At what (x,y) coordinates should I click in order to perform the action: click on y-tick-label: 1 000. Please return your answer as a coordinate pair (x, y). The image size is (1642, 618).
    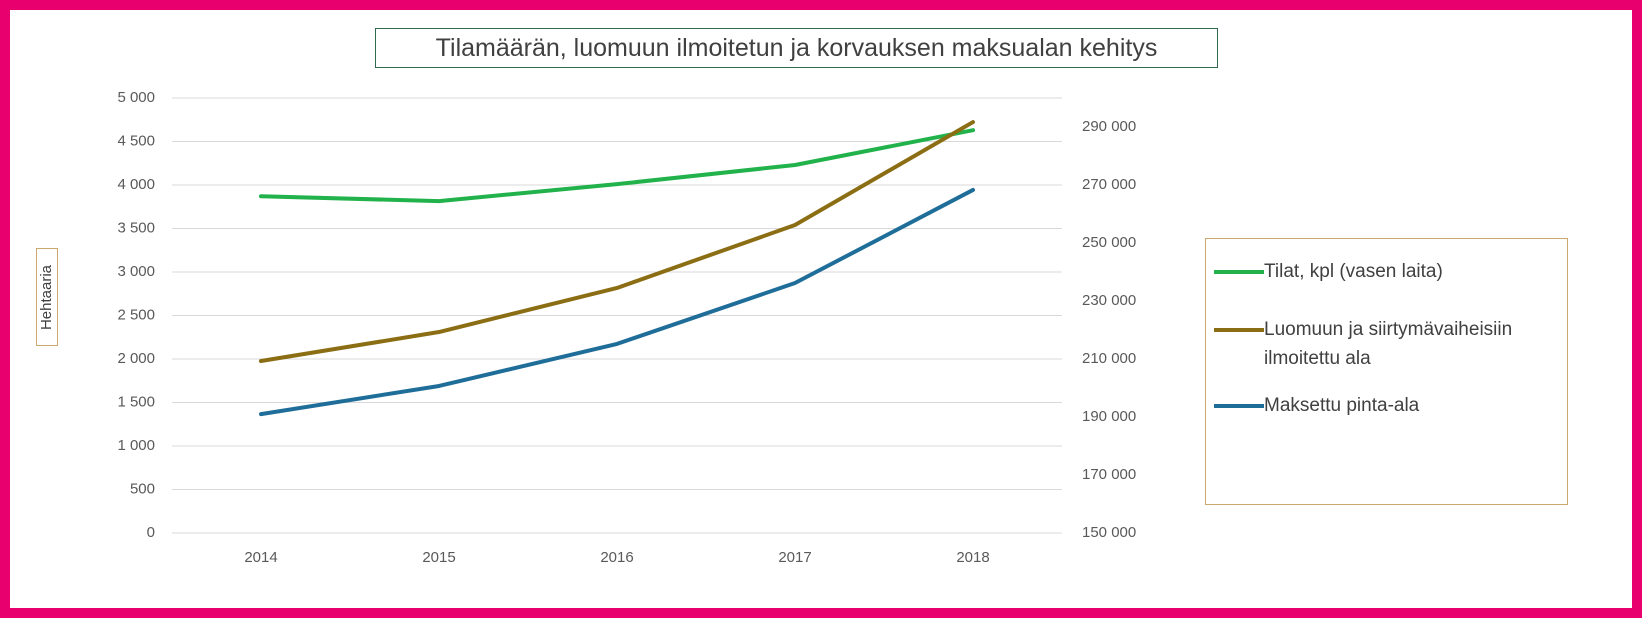
    Looking at the image, I should click on (136, 445).